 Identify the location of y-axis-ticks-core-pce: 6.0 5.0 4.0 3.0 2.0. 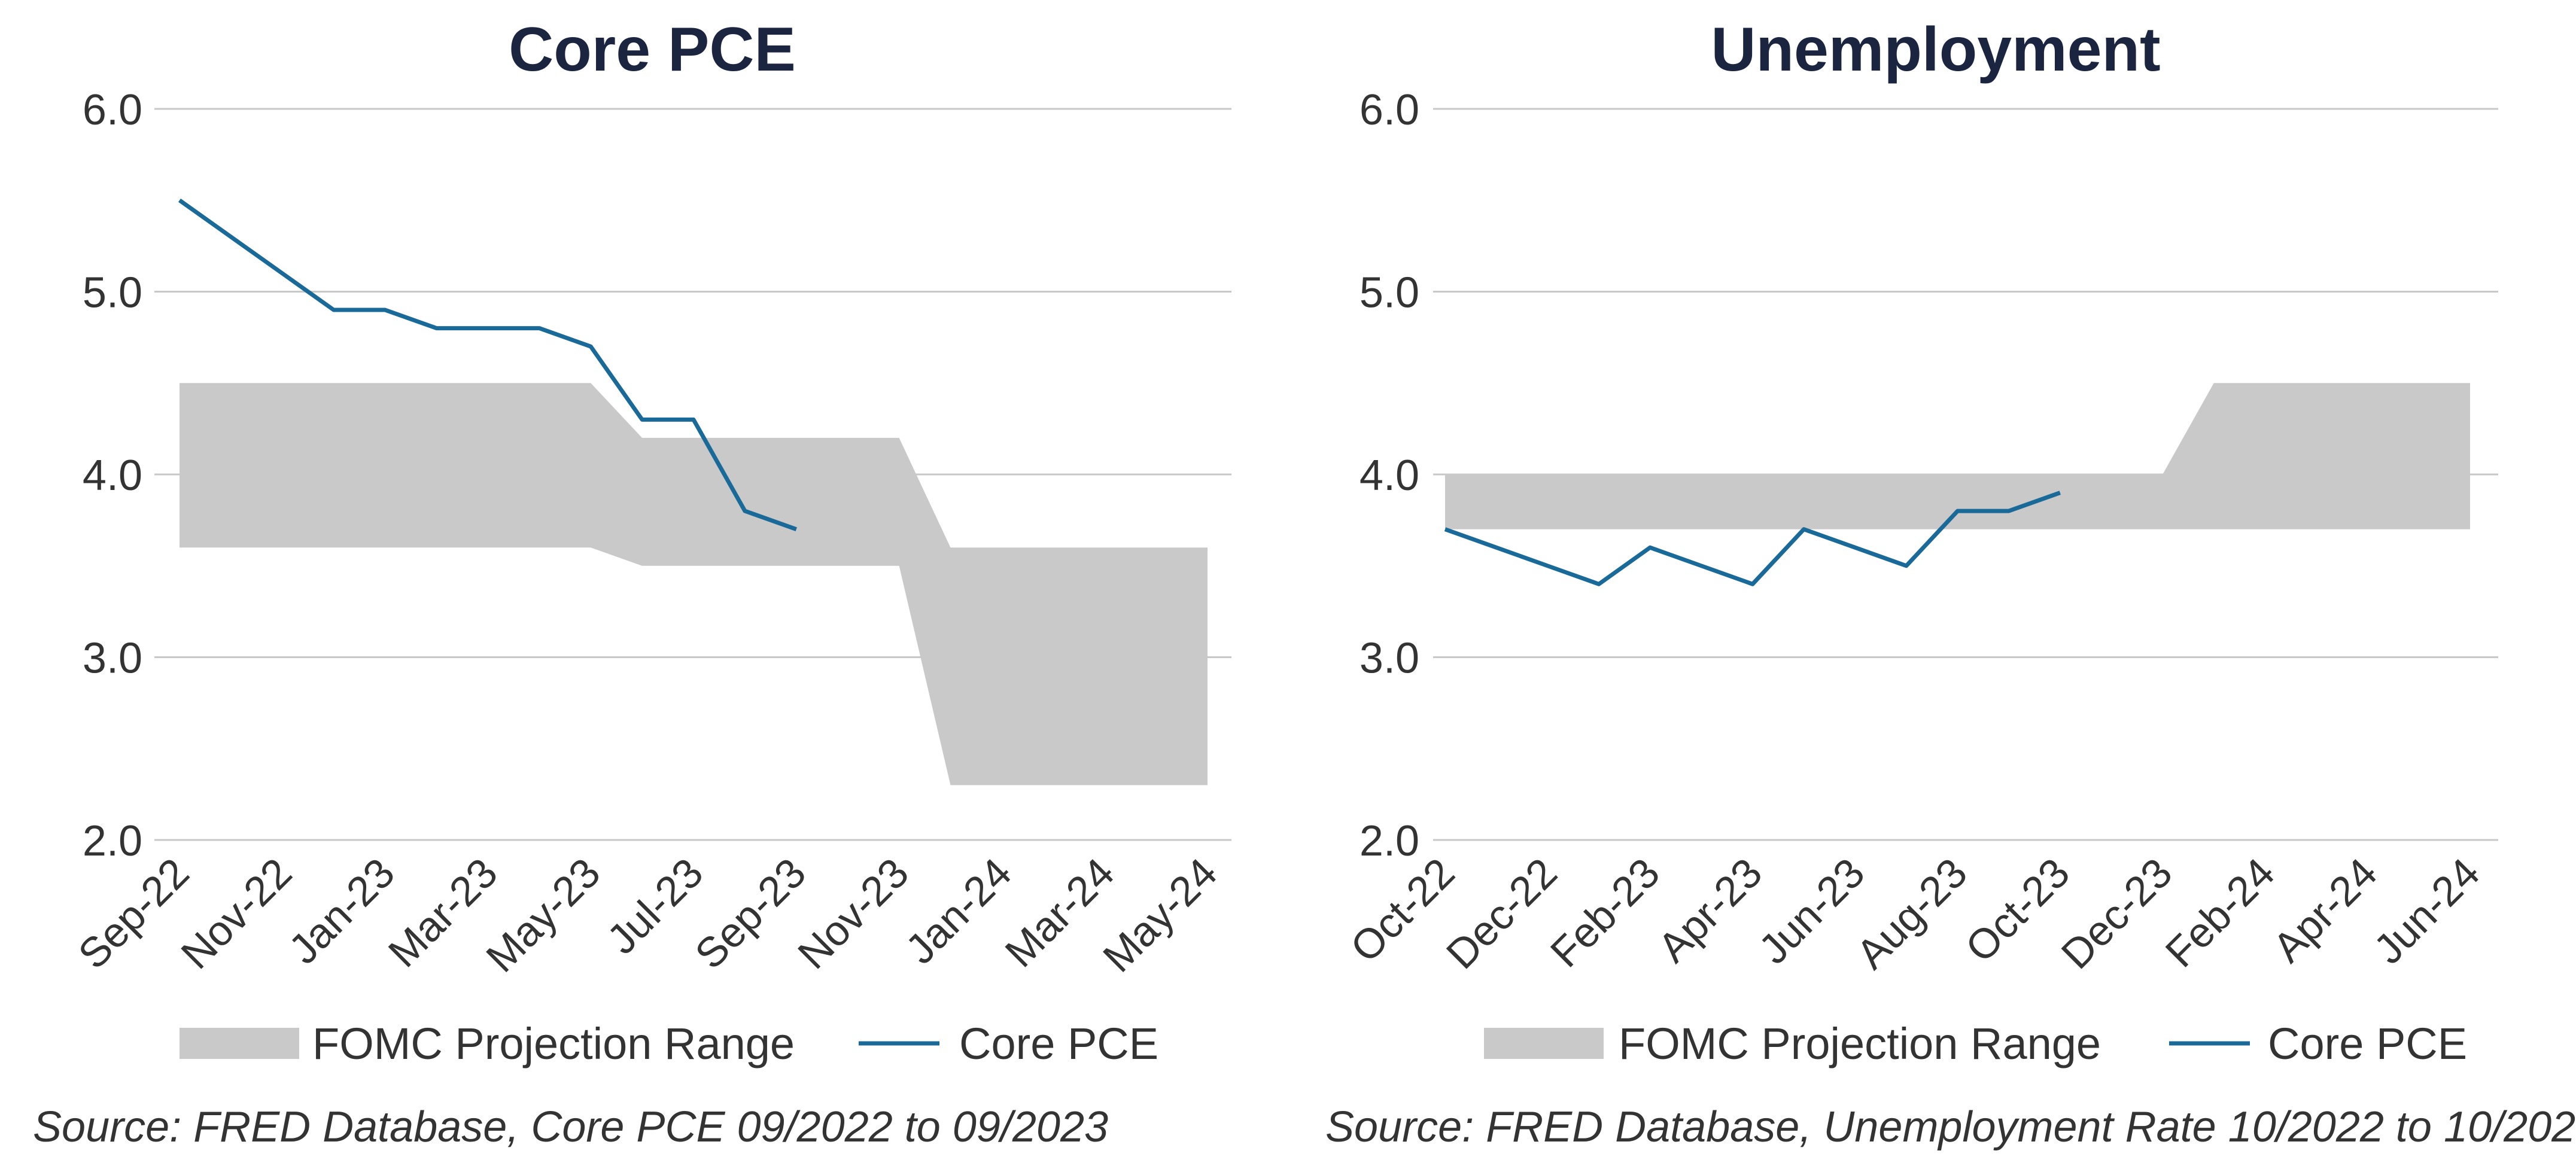
(112, 475).